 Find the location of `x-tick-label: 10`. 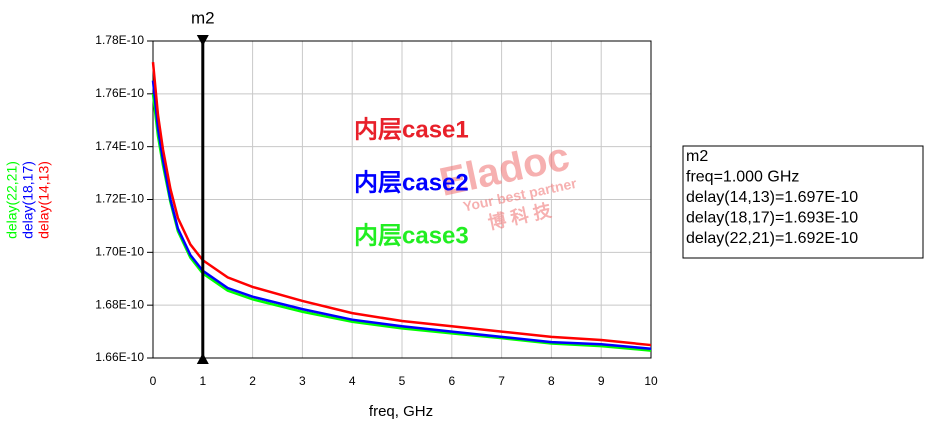

x-tick-label: 10 is located at coordinates (651, 381).